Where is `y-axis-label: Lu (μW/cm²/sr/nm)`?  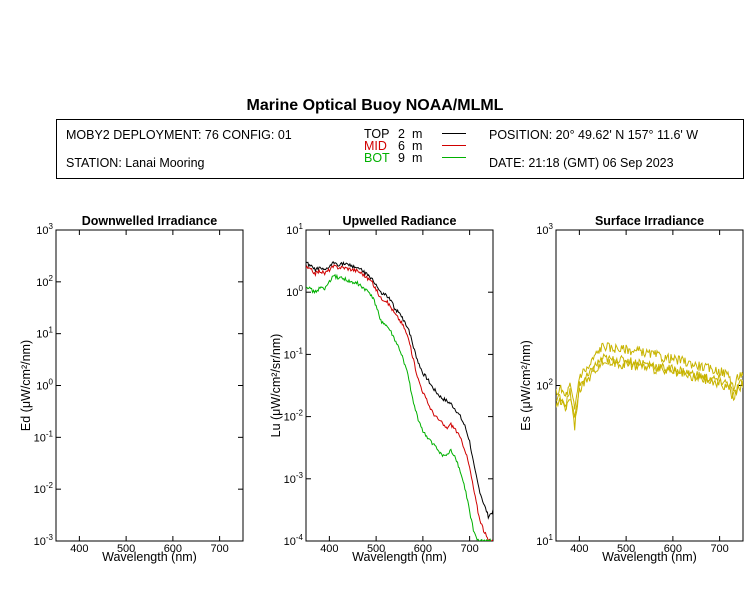 y-axis-label: Lu (μW/cm²/sr/nm) is located at coordinates (276, 386).